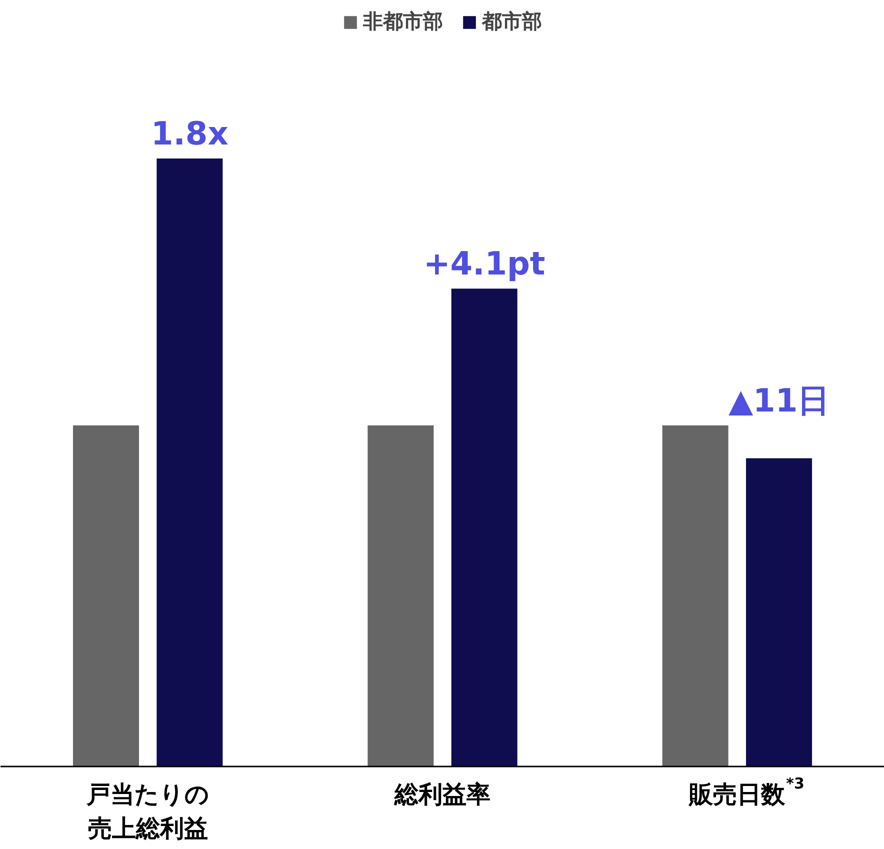 The image size is (884, 849). What do you see at coordinates (512, 21) in the screenshot?
I see `legend-label: 都市部` at bounding box center [512, 21].